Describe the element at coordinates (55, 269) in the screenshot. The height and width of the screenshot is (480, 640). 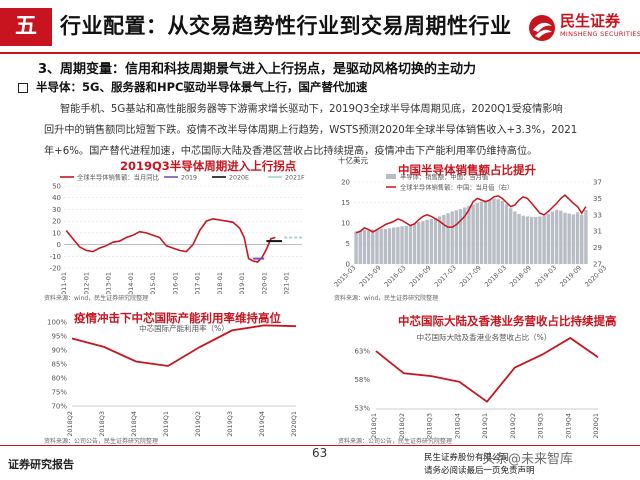
I see `chart1-ytick: -20` at that location.